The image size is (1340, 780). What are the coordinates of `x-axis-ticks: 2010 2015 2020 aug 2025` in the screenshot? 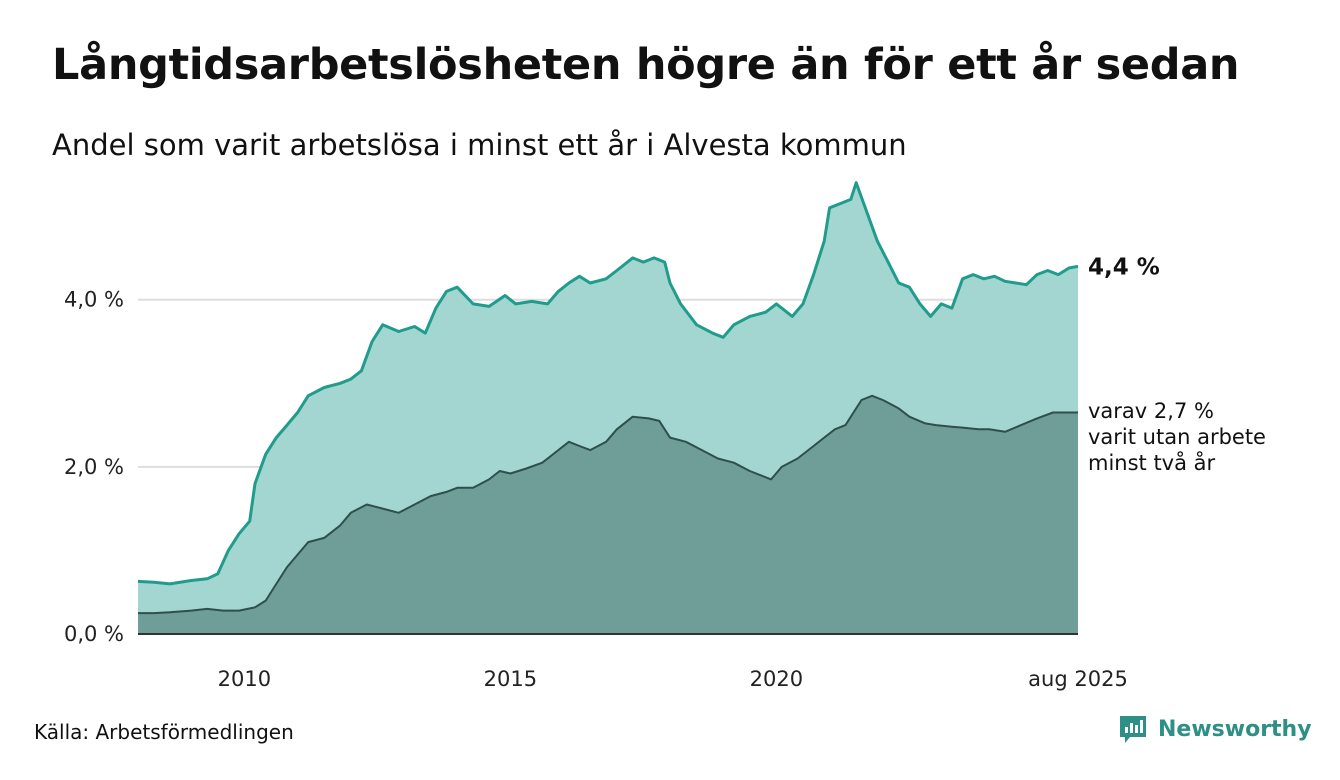 It's located at (673, 679).